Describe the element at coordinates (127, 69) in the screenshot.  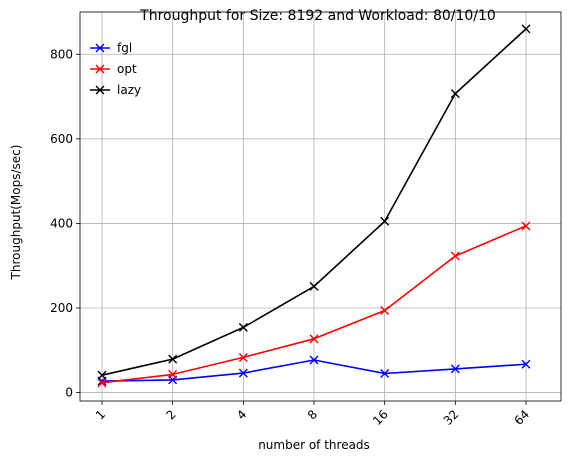
I see `legend-label: opt` at that location.